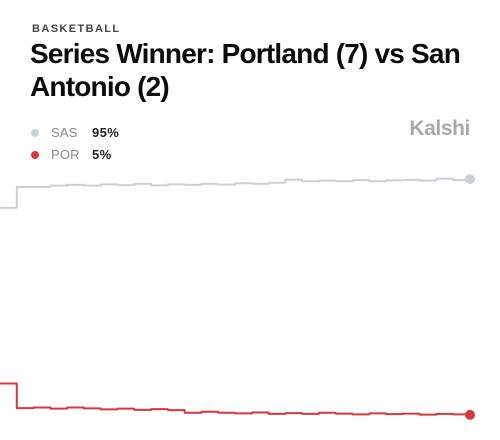 The height and width of the screenshot is (440, 500). I want to click on sas-end-marker, so click(470, 179).